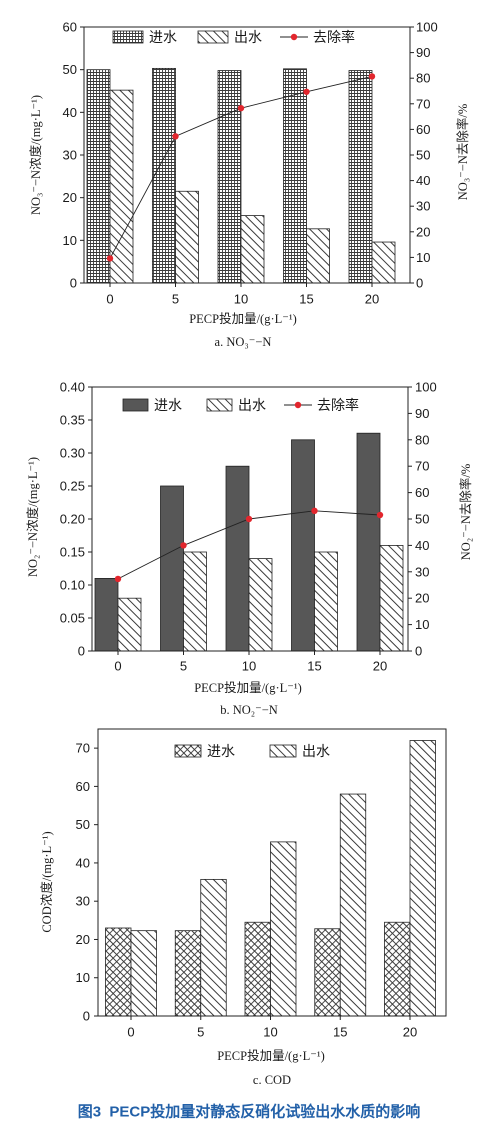 The image size is (498, 1133). What do you see at coordinates (83, 939) in the screenshot?
I see `y-tick-label: 20` at bounding box center [83, 939].